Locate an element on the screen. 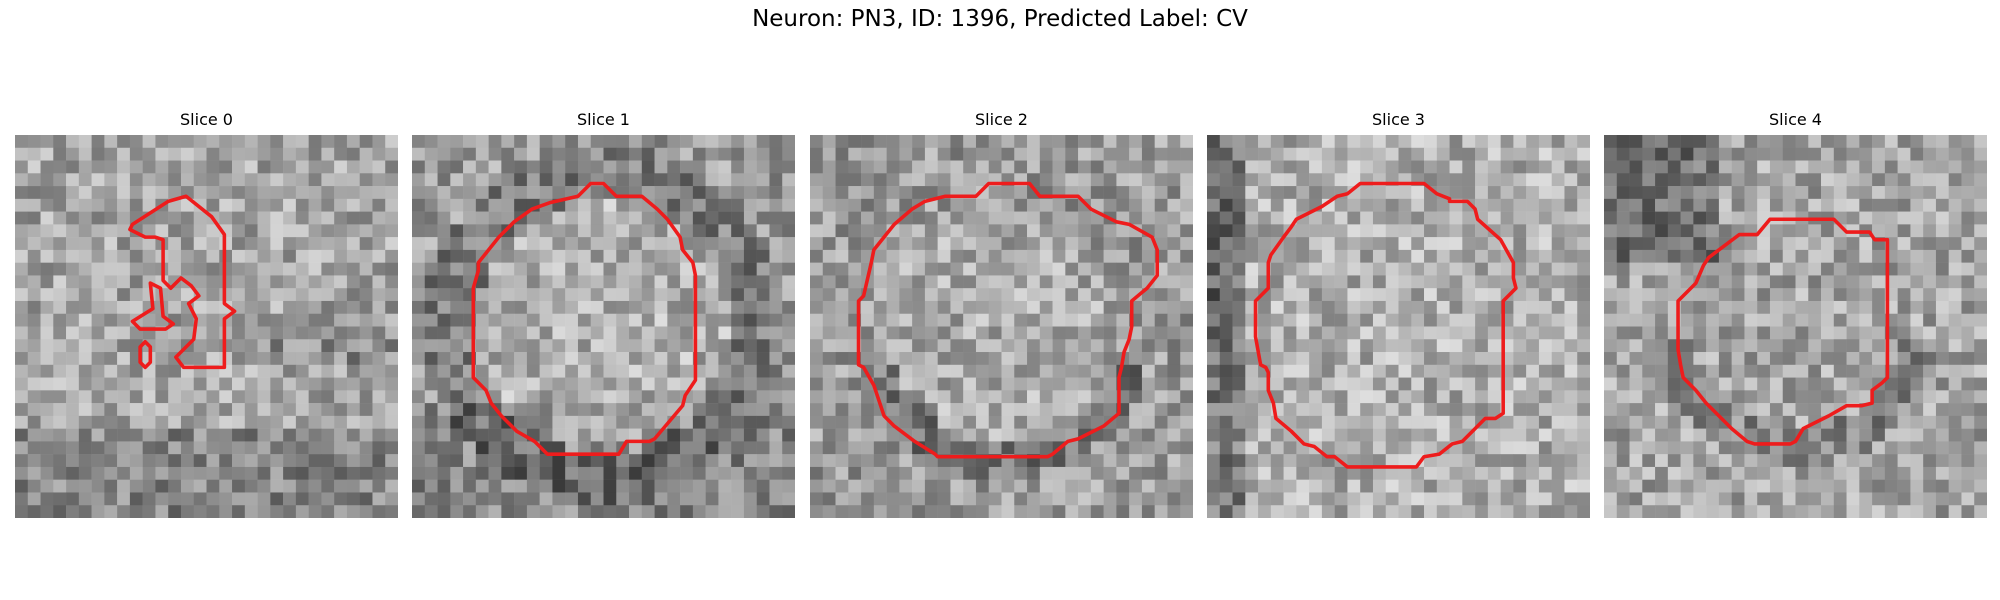 This screenshot has height=600, width=2000. slice-panel-1: Slice 1 is located at coordinates (603, 315).